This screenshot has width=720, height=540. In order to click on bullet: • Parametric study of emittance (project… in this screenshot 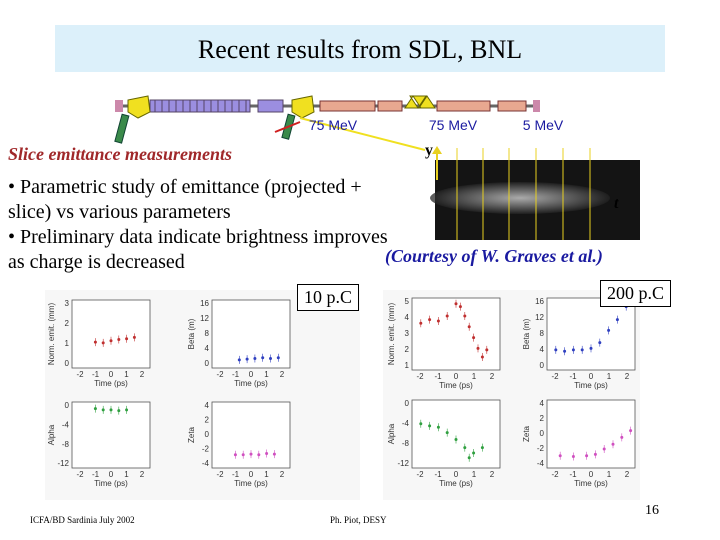, I will do `click(185, 199)`.